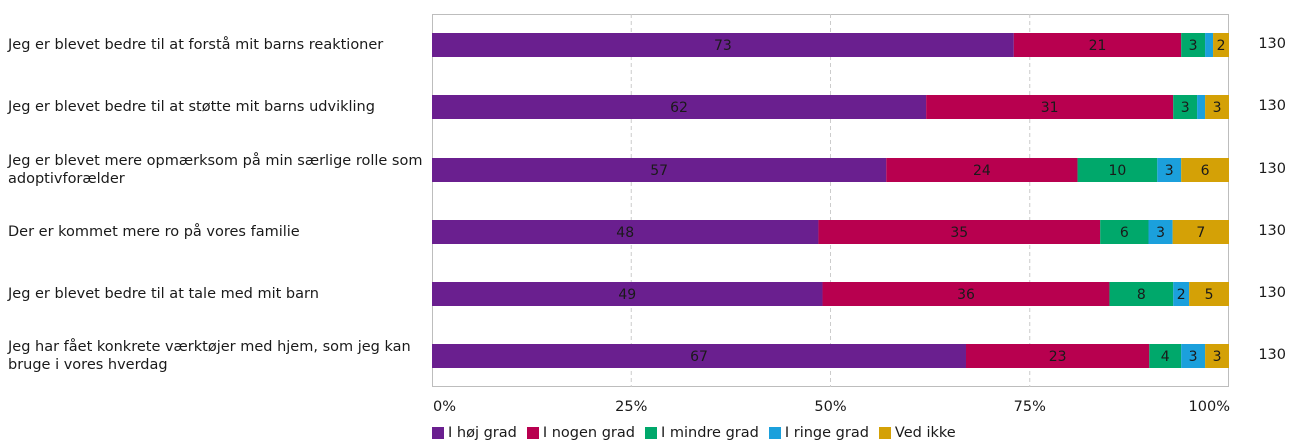 Image resolution: width=1293 pixels, height=442 pixels. Describe the element at coordinates (482, 433) in the screenshot. I see `legend-label: I høj grad` at that location.